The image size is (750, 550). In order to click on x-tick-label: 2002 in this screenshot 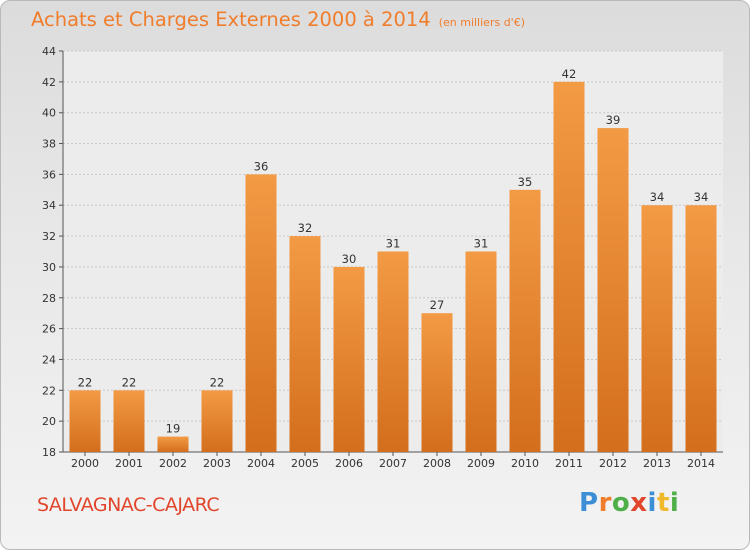, I will do `click(173, 463)`.